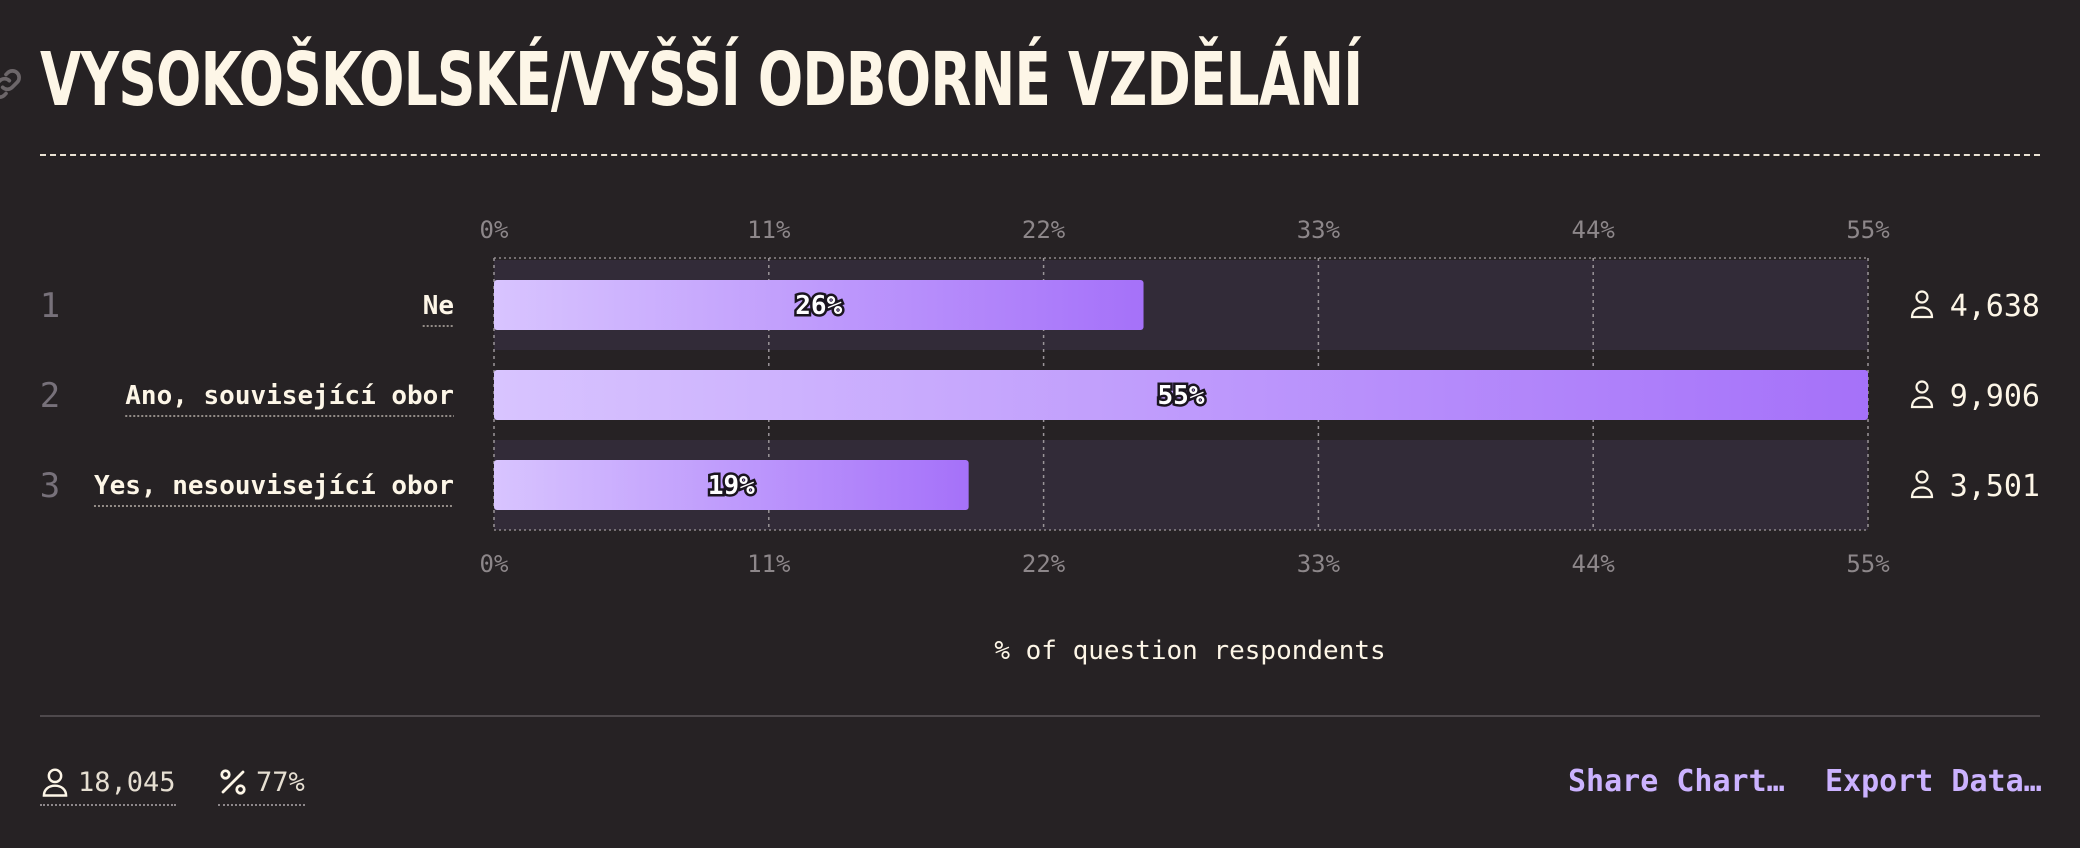 The width and height of the screenshot is (2080, 848). Describe the element at coordinates (438, 306) in the screenshot. I see `category-label: Ne` at that location.